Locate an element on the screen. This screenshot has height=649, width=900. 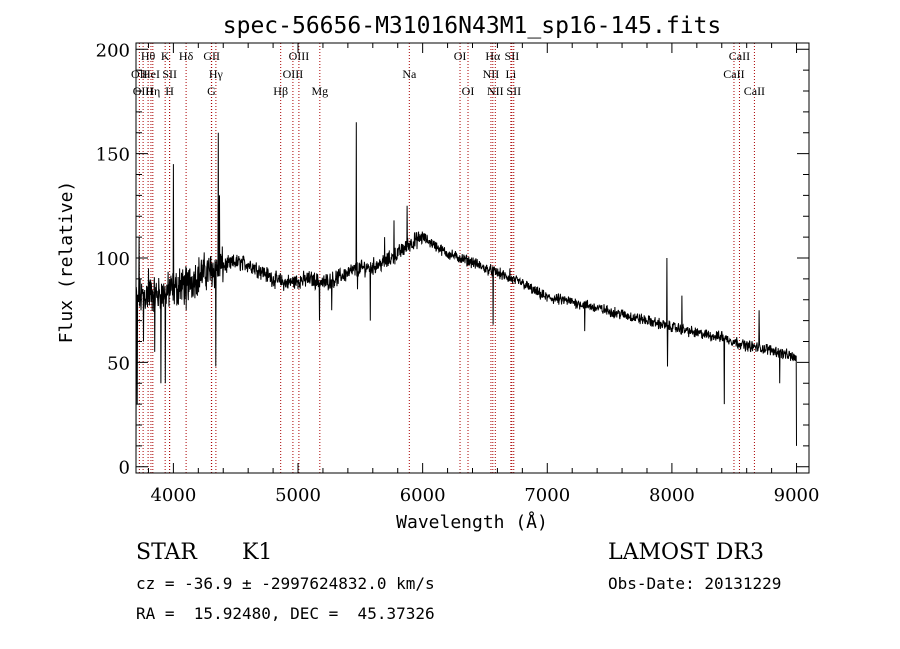
x-tick-label-4: 8000 is located at coordinates (672, 495).